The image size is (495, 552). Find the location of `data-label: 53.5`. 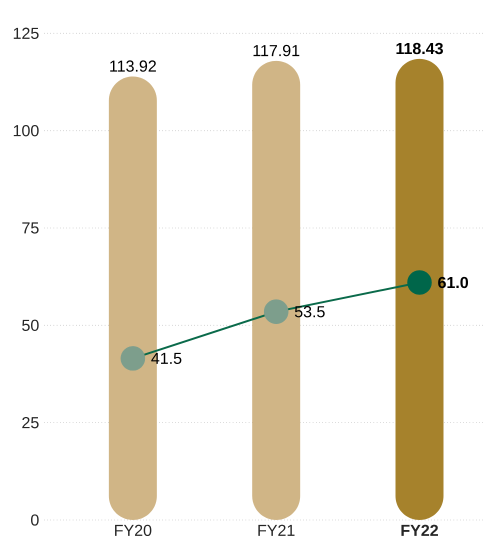

data-label: 53.5 is located at coordinates (309, 312).